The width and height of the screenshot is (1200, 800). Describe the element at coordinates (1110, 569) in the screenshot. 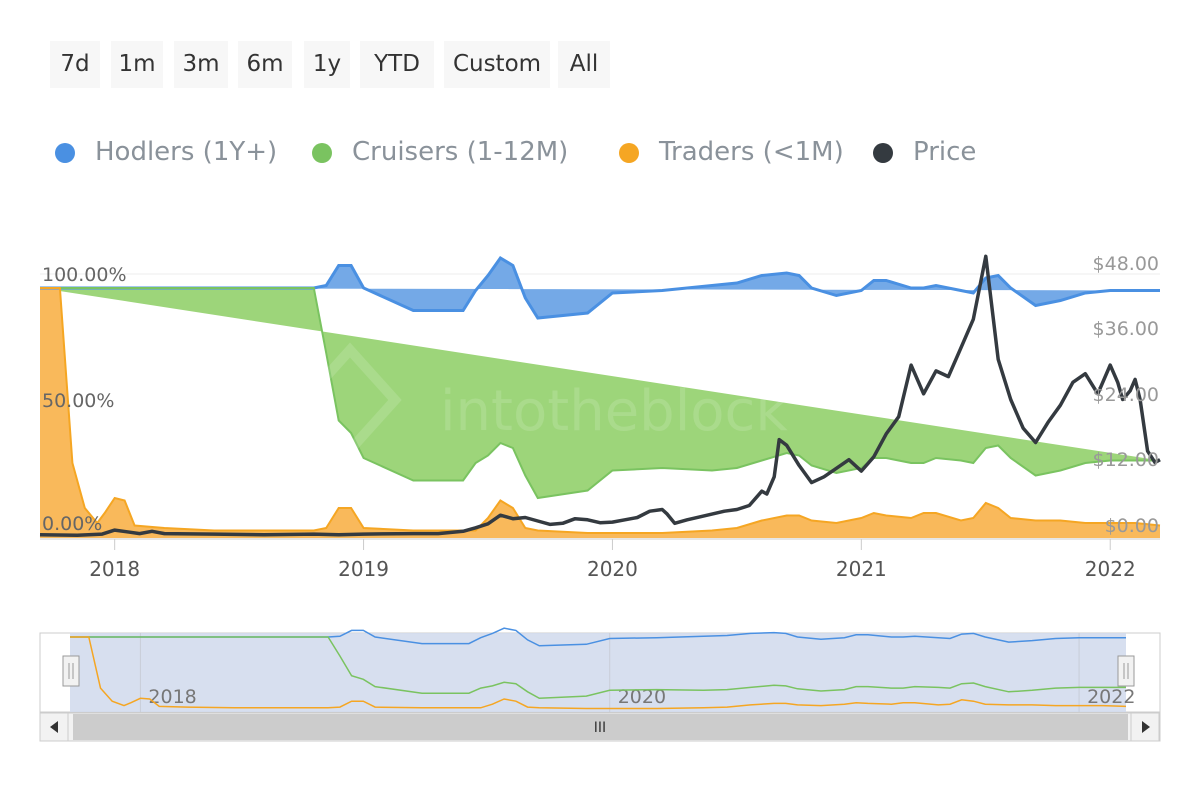

I see `x-tick-label: 2022` at that location.